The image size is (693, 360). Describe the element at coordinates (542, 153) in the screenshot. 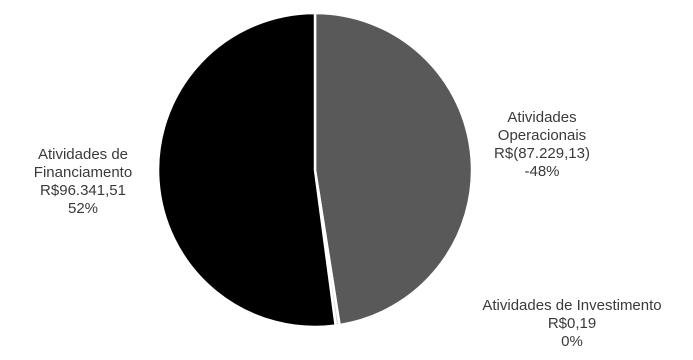

I see `slice-value-label: R$(87.229,13)` at that location.